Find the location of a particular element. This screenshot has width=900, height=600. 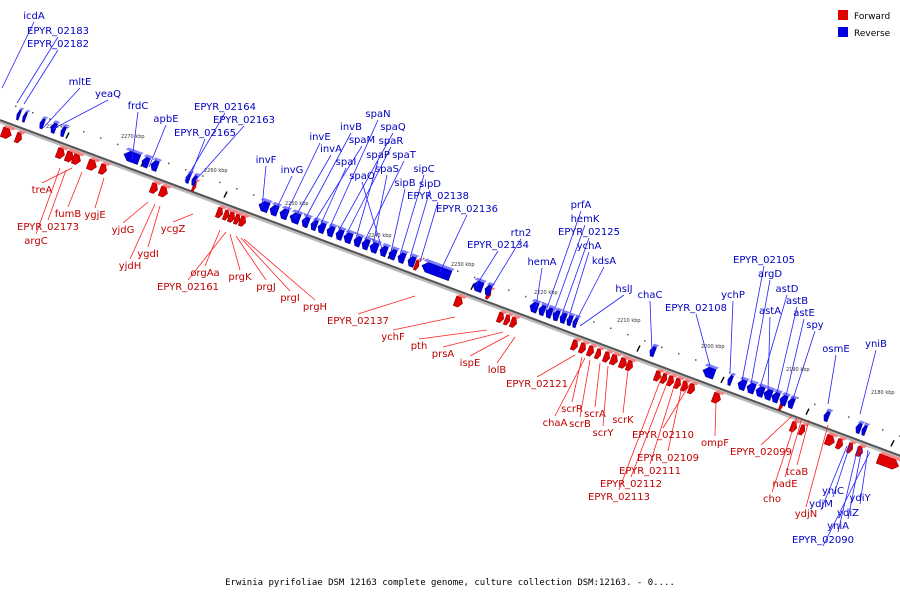

gene-label-ygje: ygjE is located at coordinates (94, 215).